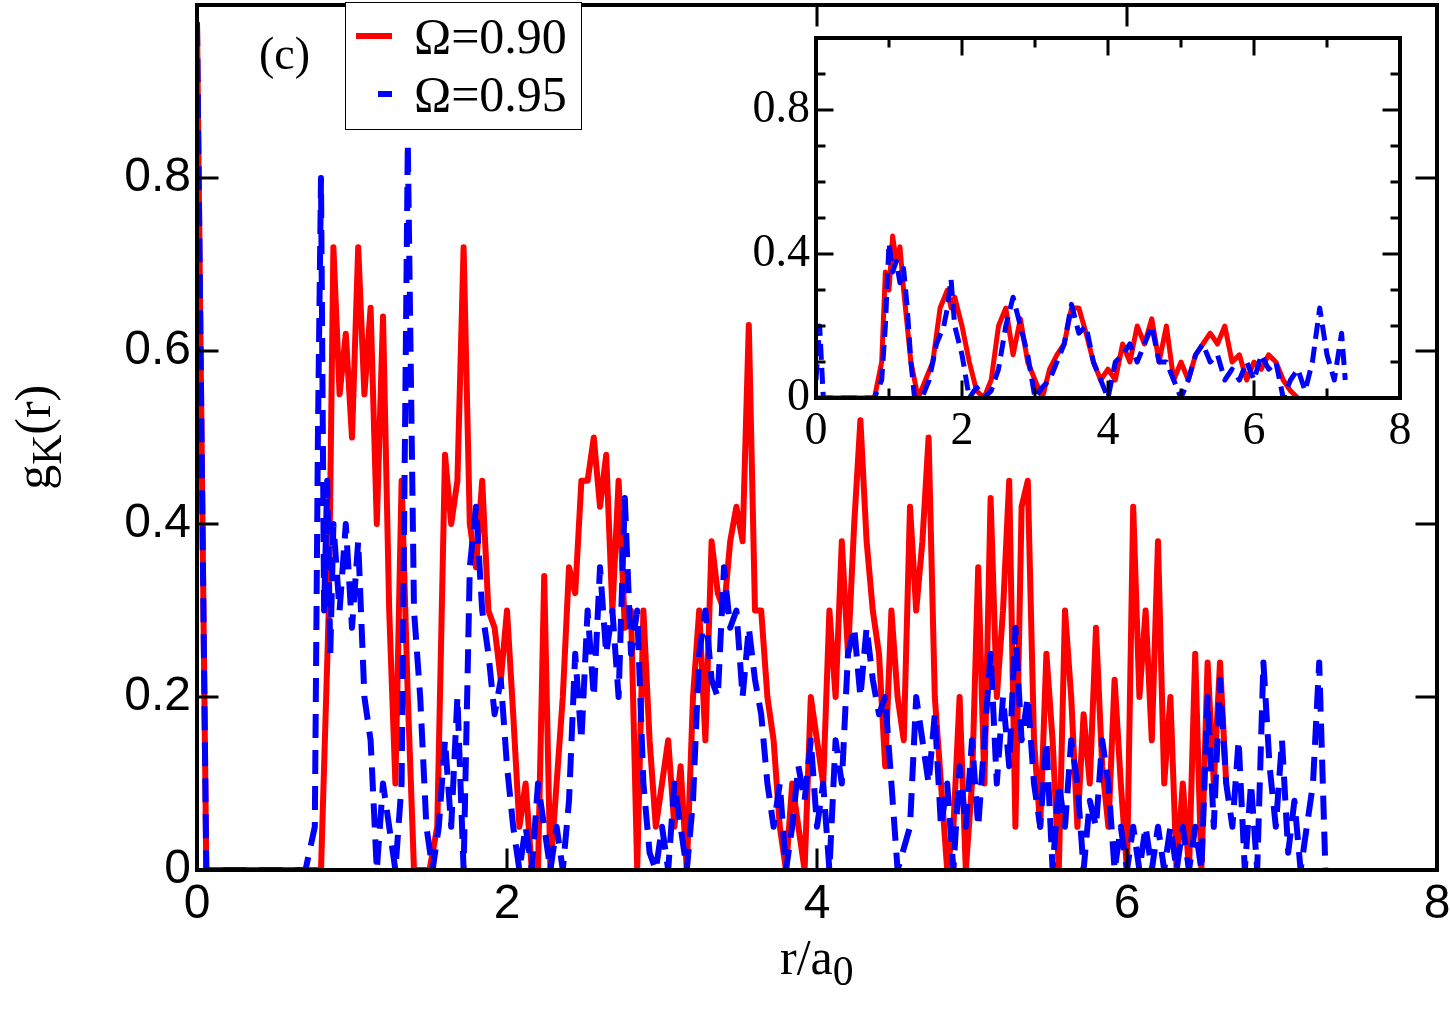  I want to click on x-axis-title: r/a$_{0}$, so click(817, 961).